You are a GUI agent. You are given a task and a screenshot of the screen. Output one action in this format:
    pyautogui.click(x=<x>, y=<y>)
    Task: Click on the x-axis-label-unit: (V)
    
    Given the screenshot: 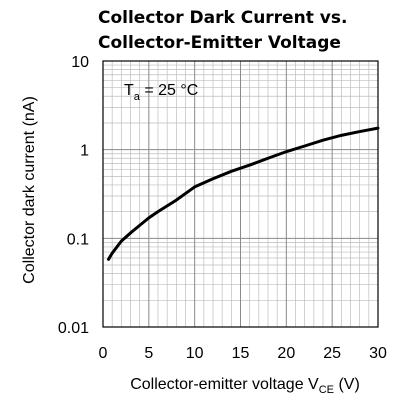 What is the action you would take?
    pyautogui.click(x=347, y=384)
    